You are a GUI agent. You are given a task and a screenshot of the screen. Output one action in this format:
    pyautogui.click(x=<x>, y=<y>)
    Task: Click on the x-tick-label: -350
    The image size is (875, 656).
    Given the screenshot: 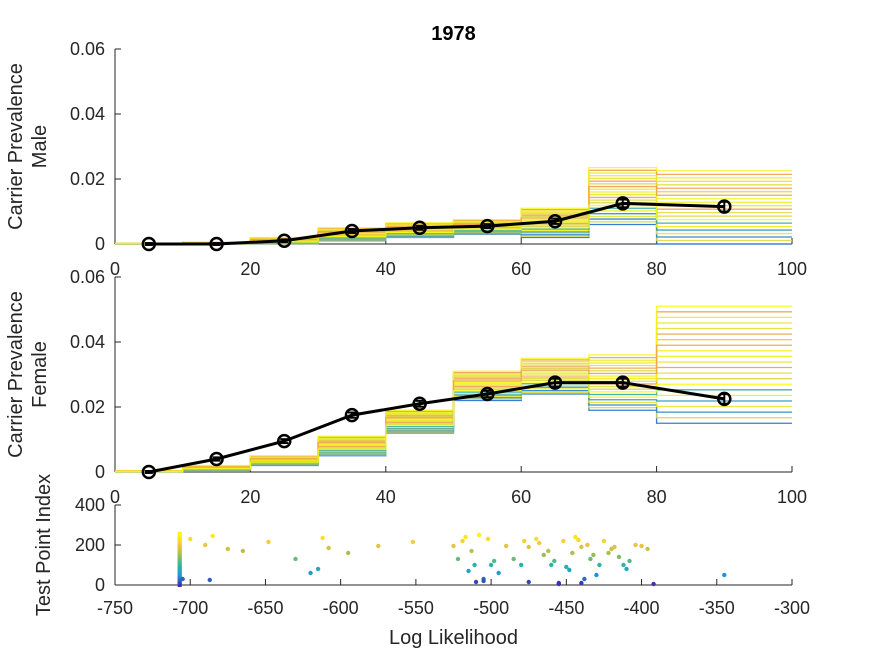 What is the action you would take?
    pyautogui.click(x=717, y=608)
    